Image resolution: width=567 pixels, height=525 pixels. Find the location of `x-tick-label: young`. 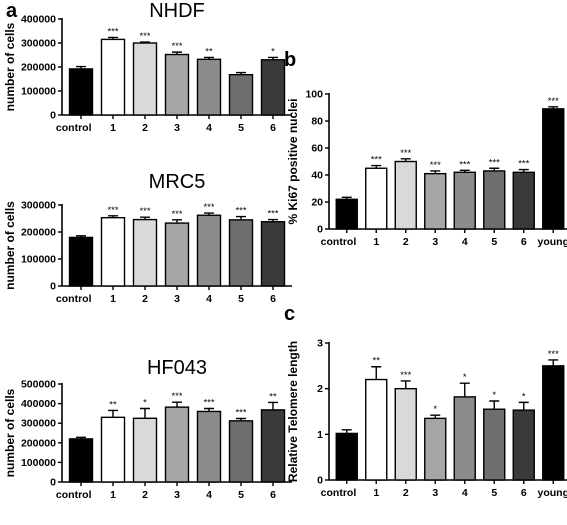

x-tick-label: young is located at coordinates (552, 242).